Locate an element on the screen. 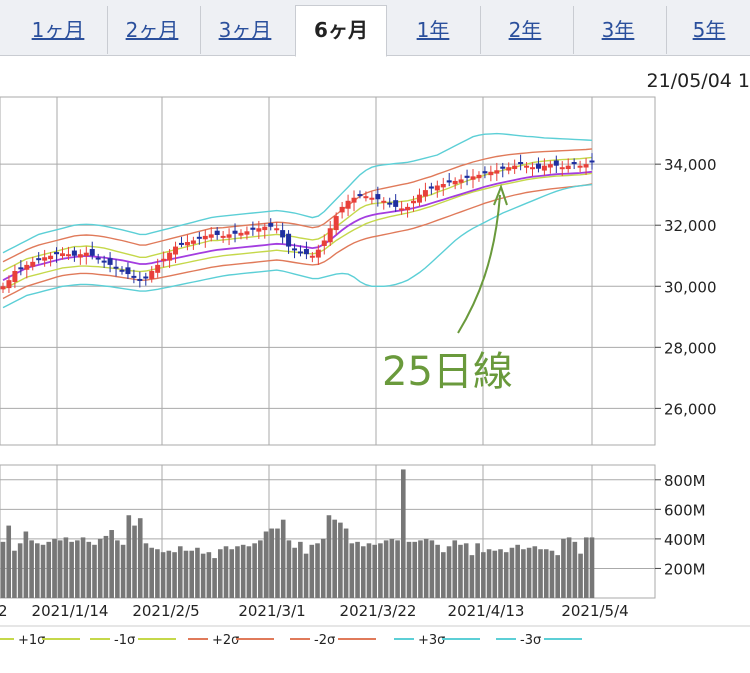 The image size is (750, 673). band-line-plus3sigma is located at coordinates (297, 193).